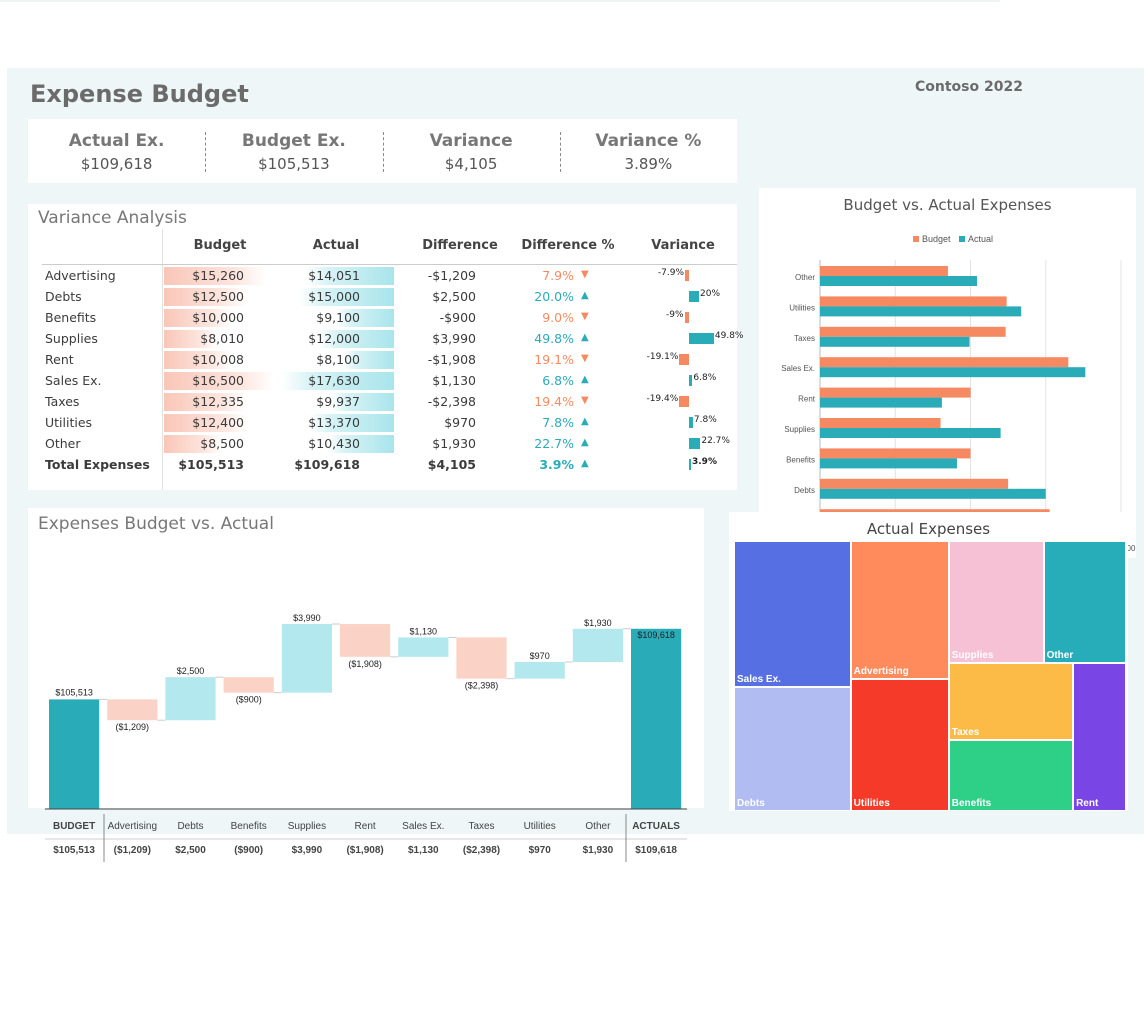 This screenshot has width=1144, height=1028. I want to click on chart-title: Actual Expenses, so click(928, 529).